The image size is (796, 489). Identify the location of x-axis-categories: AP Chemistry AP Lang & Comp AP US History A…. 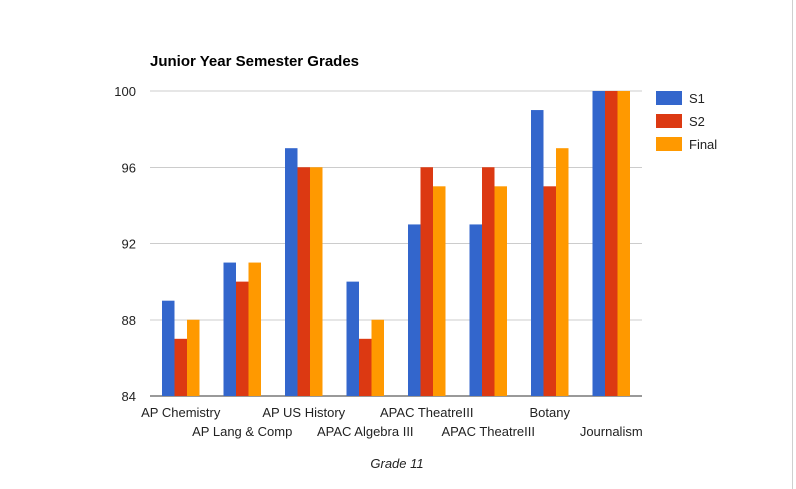
(392, 422).